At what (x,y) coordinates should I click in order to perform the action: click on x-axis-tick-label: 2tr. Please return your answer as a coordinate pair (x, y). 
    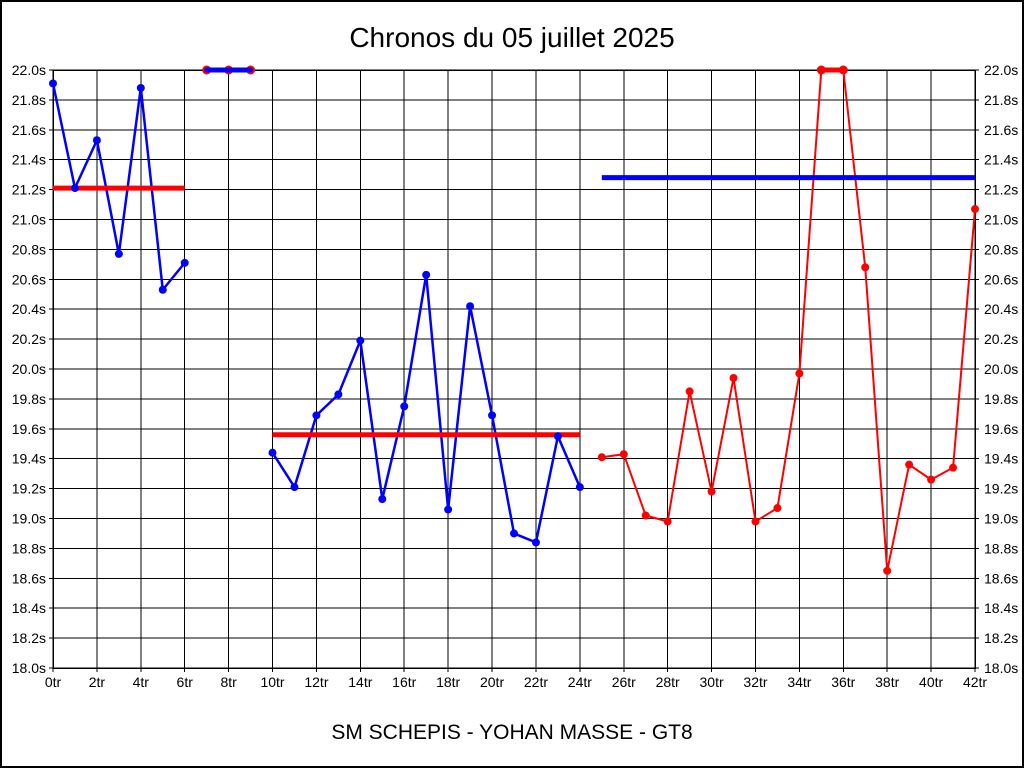
    Looking at the image, I should click on (97, 682).